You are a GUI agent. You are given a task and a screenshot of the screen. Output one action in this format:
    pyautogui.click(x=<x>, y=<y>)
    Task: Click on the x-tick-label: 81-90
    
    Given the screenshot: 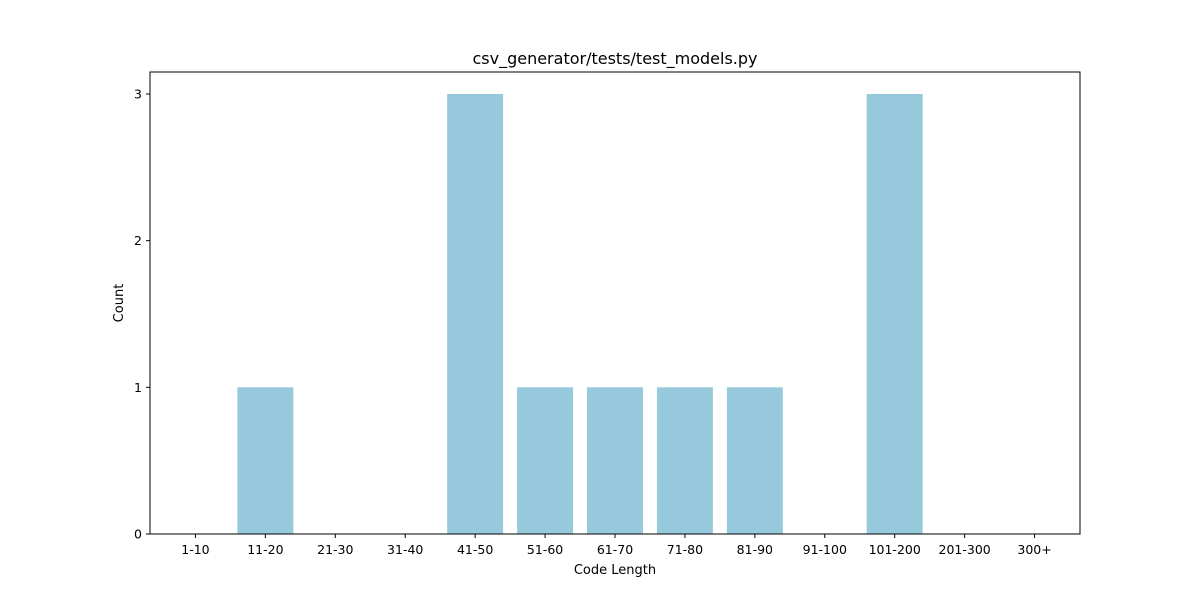 What is the action you would take?
    pyautogui.click(x=755, y=549)
    